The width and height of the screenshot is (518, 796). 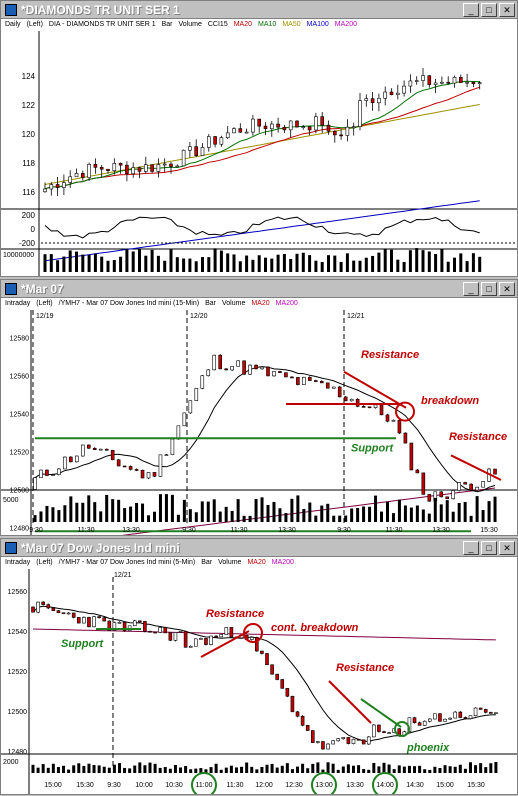 I want to click on time-tick: 12:30, so click(x=294, y=785).